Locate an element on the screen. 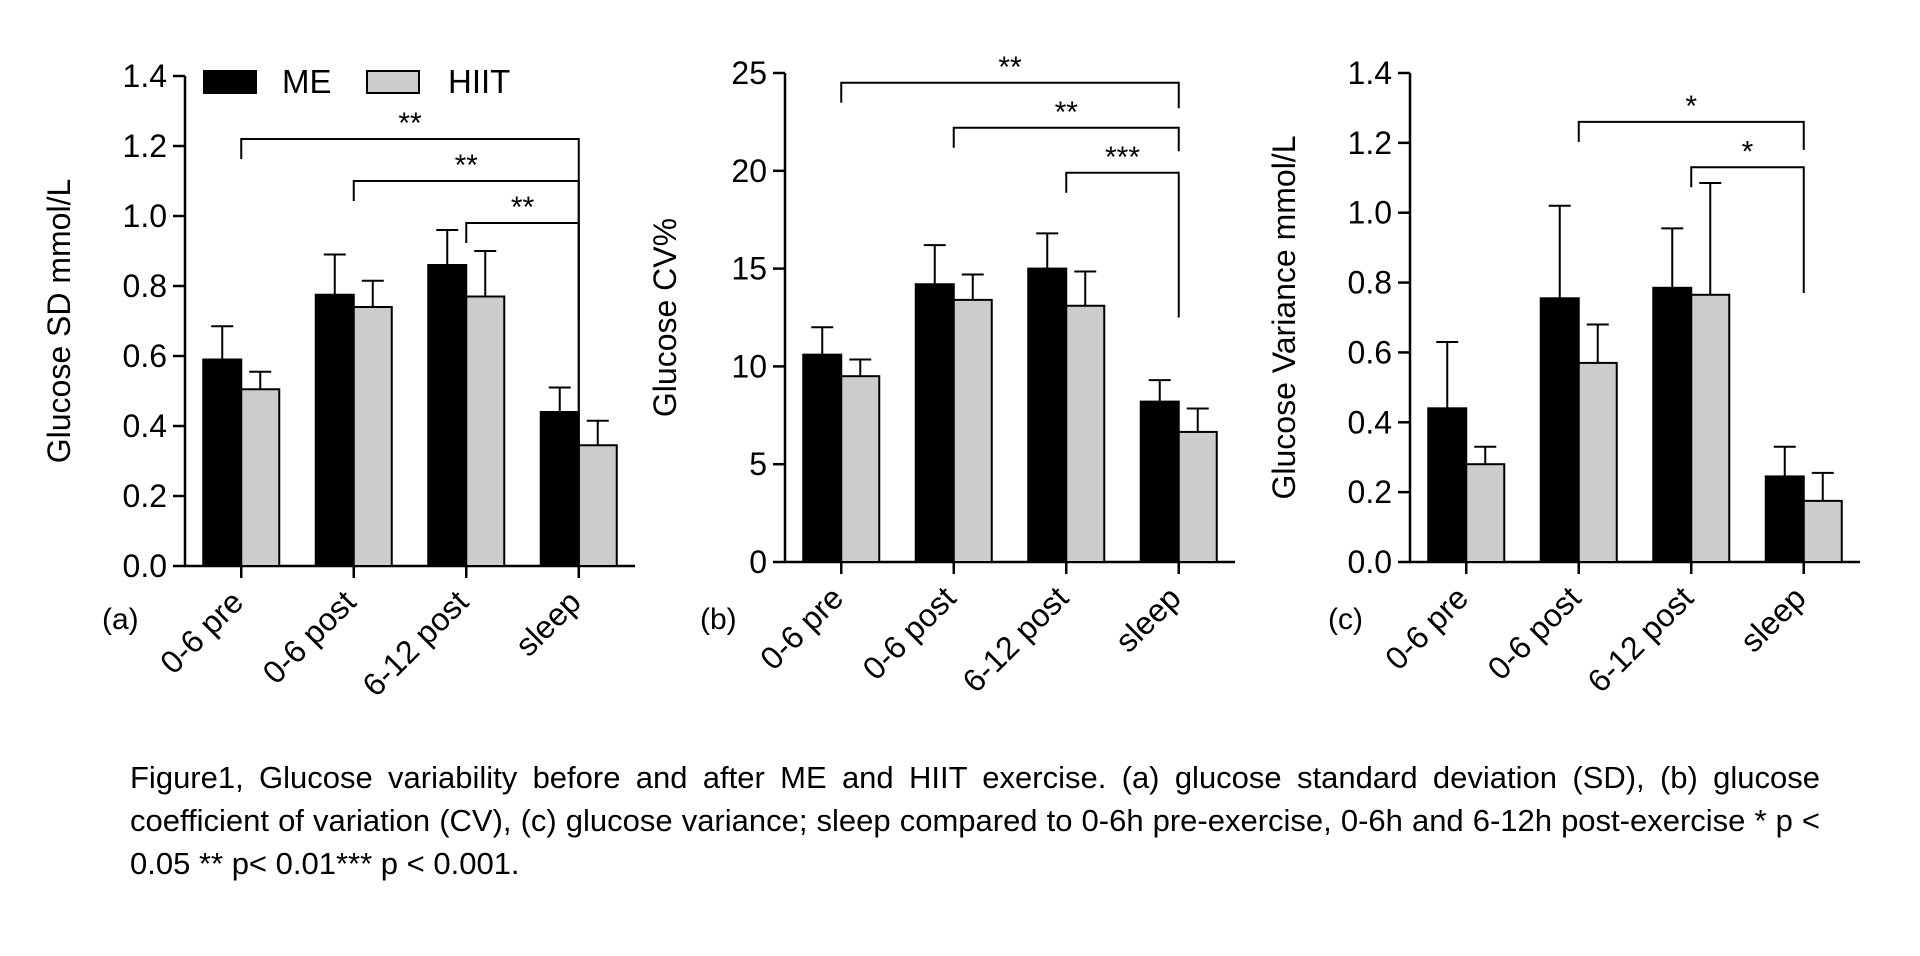 Image resolution: width=1920 pixels, height=956 pixels. panel-label: (b) is located at coordinates (718, 619).